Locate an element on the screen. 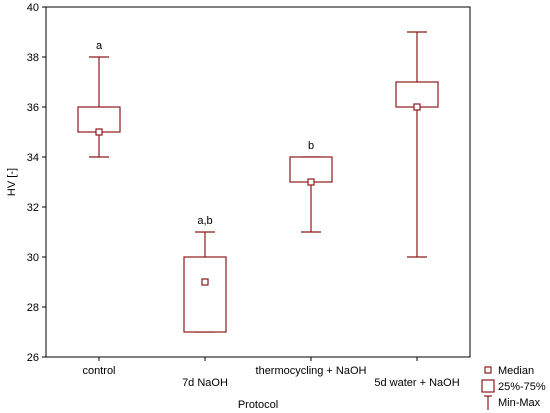 This screenshot has height=413, width=550. y-tick-label: 40 is located at coordinates (33, 8).